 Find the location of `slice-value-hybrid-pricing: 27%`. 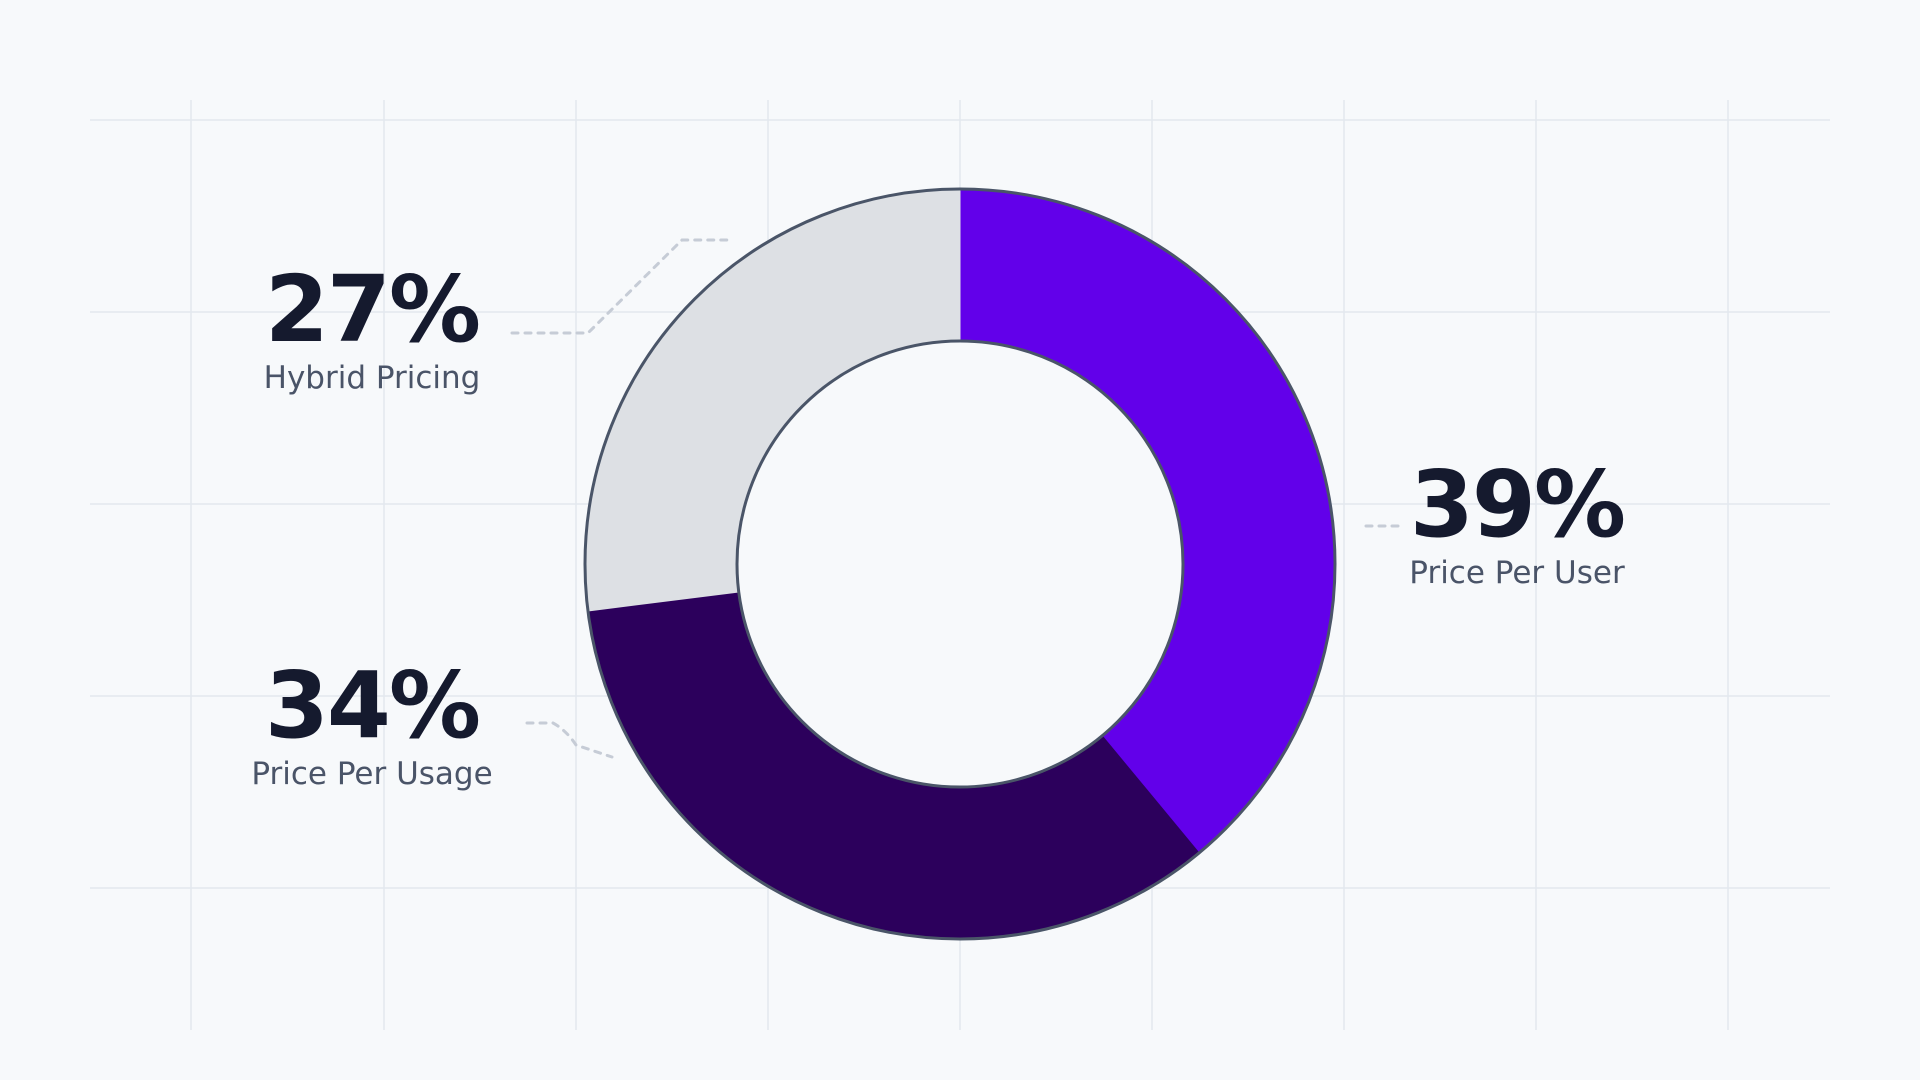

slice-value-hybrid-pricing: 27% is located at coordinates (372, 309).